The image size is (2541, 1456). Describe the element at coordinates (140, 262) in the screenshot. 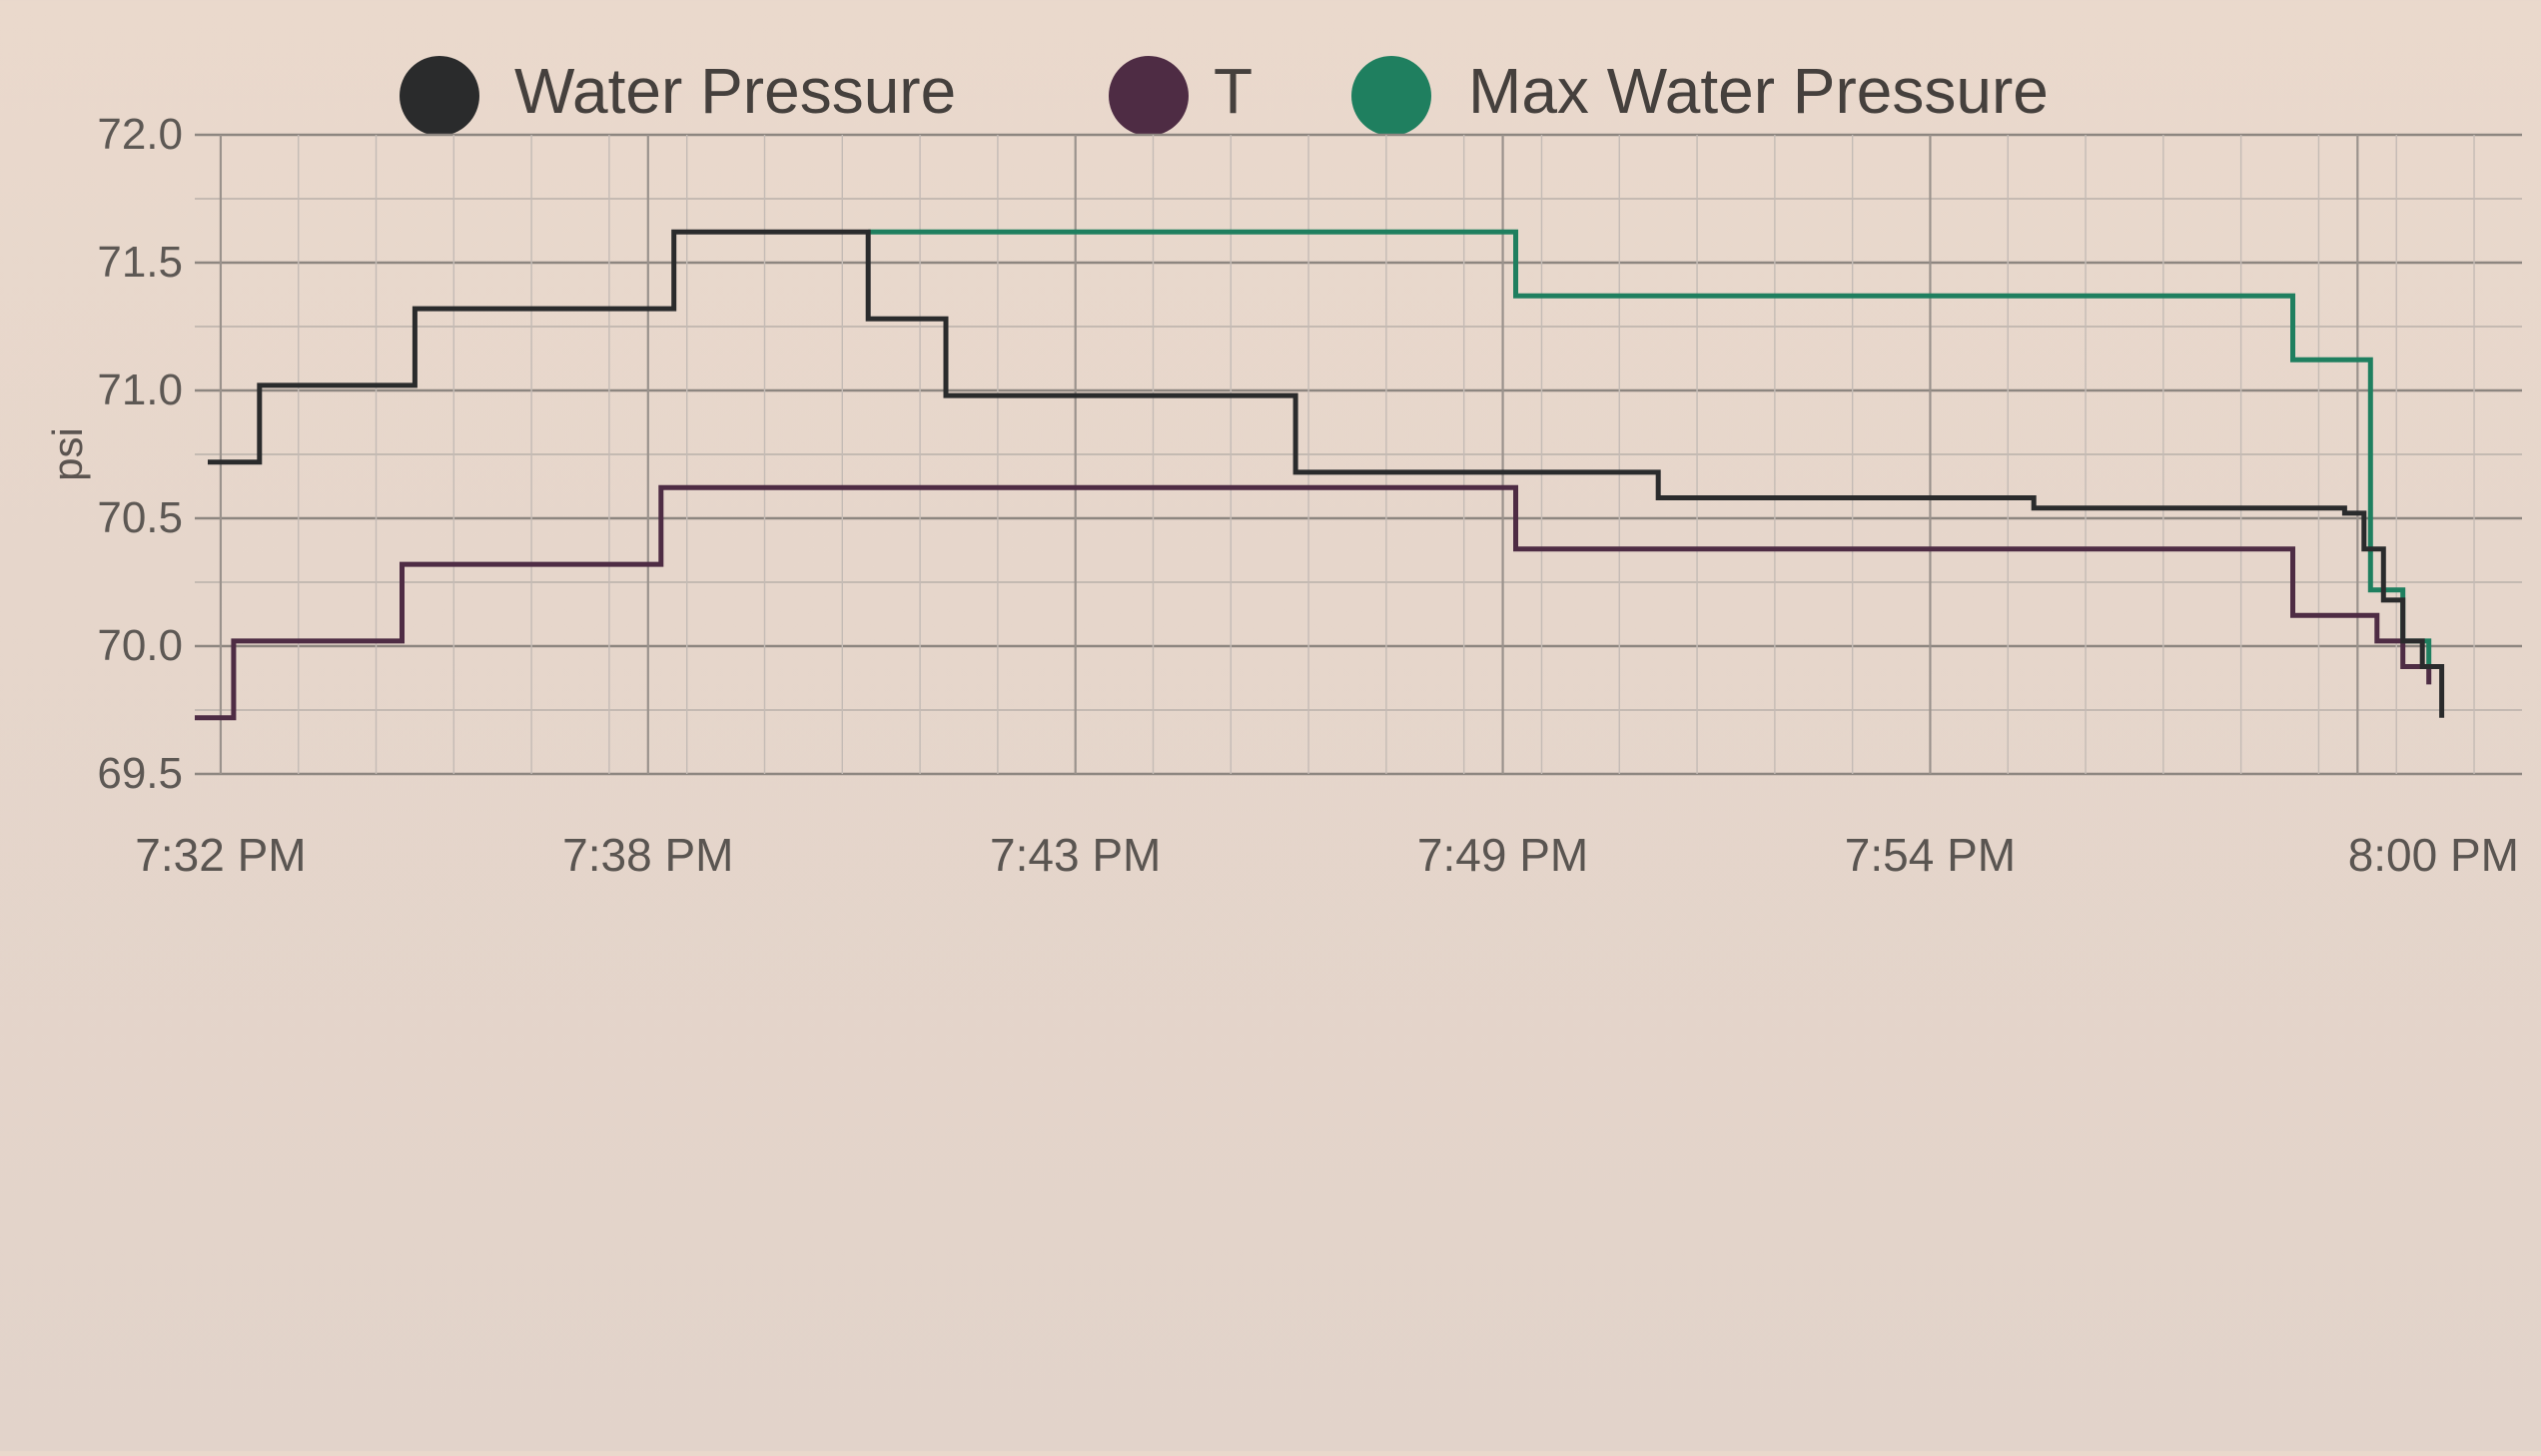

I see `y-tick-label: 71.5` at that location.